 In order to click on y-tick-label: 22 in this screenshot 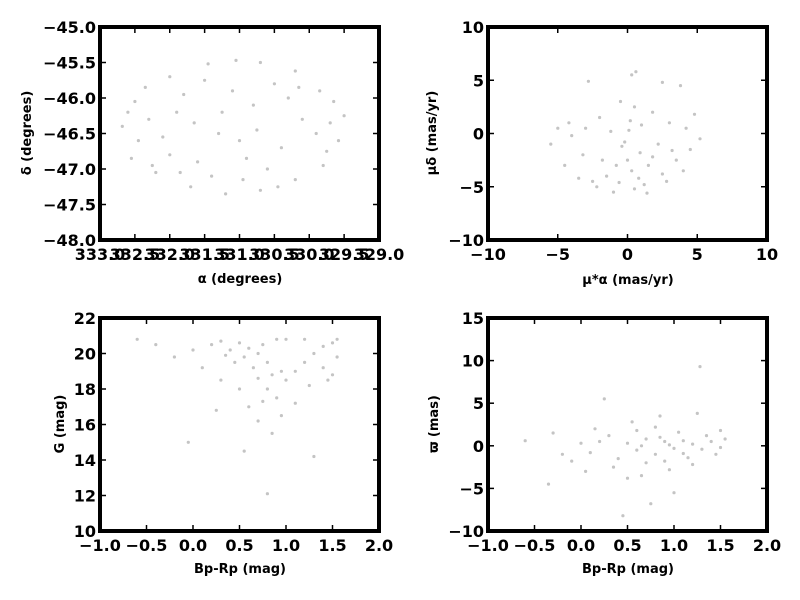, I will do `click(85, 318)`.